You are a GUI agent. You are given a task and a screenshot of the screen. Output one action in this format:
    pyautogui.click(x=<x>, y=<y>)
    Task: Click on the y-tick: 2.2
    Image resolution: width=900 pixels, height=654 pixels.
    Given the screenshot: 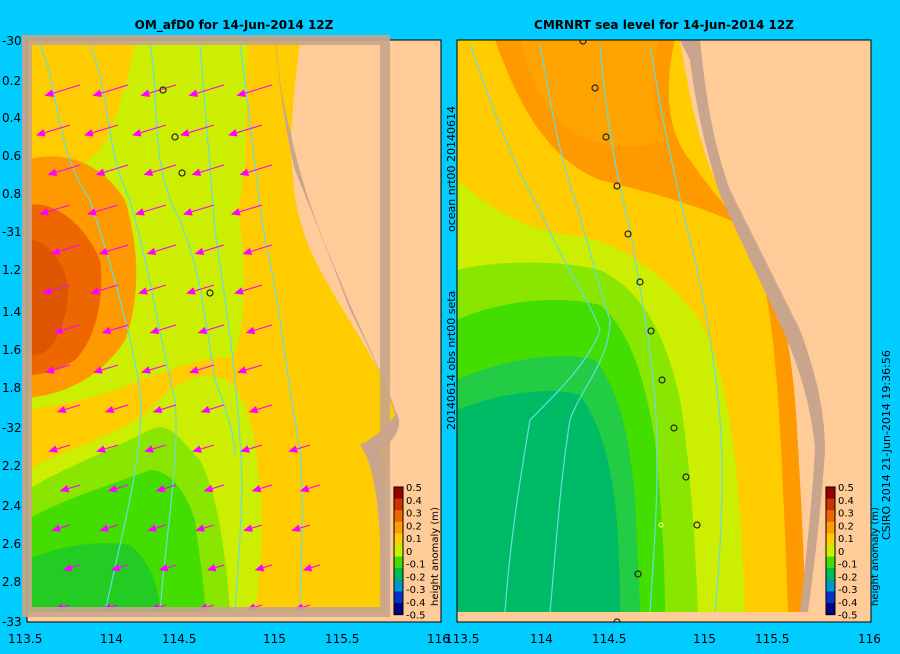 What is the action you would take?
    pyautogui.click(x=11, y=466)
    